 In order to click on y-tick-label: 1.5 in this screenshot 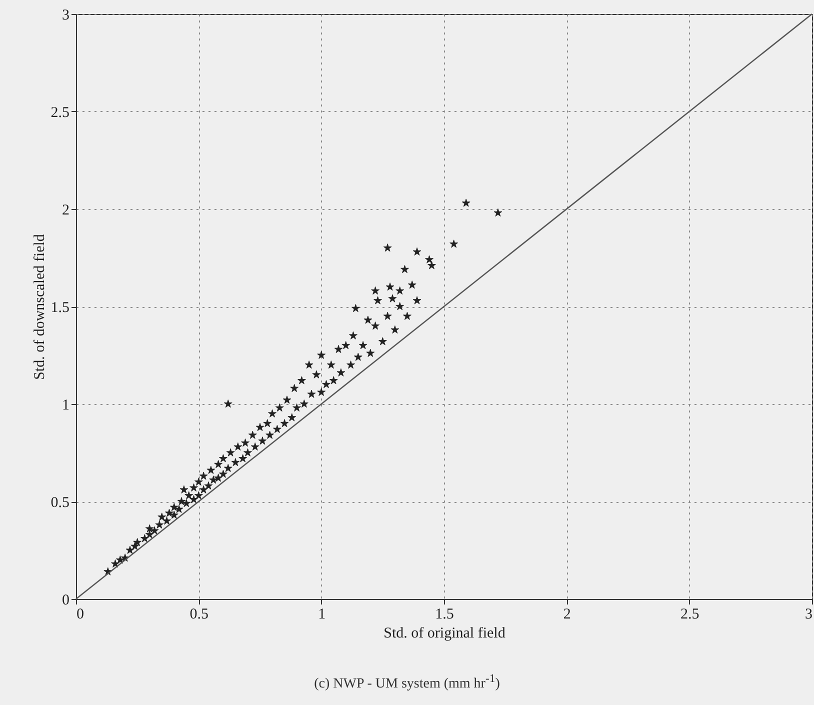, I will do `click(60, 308)`.